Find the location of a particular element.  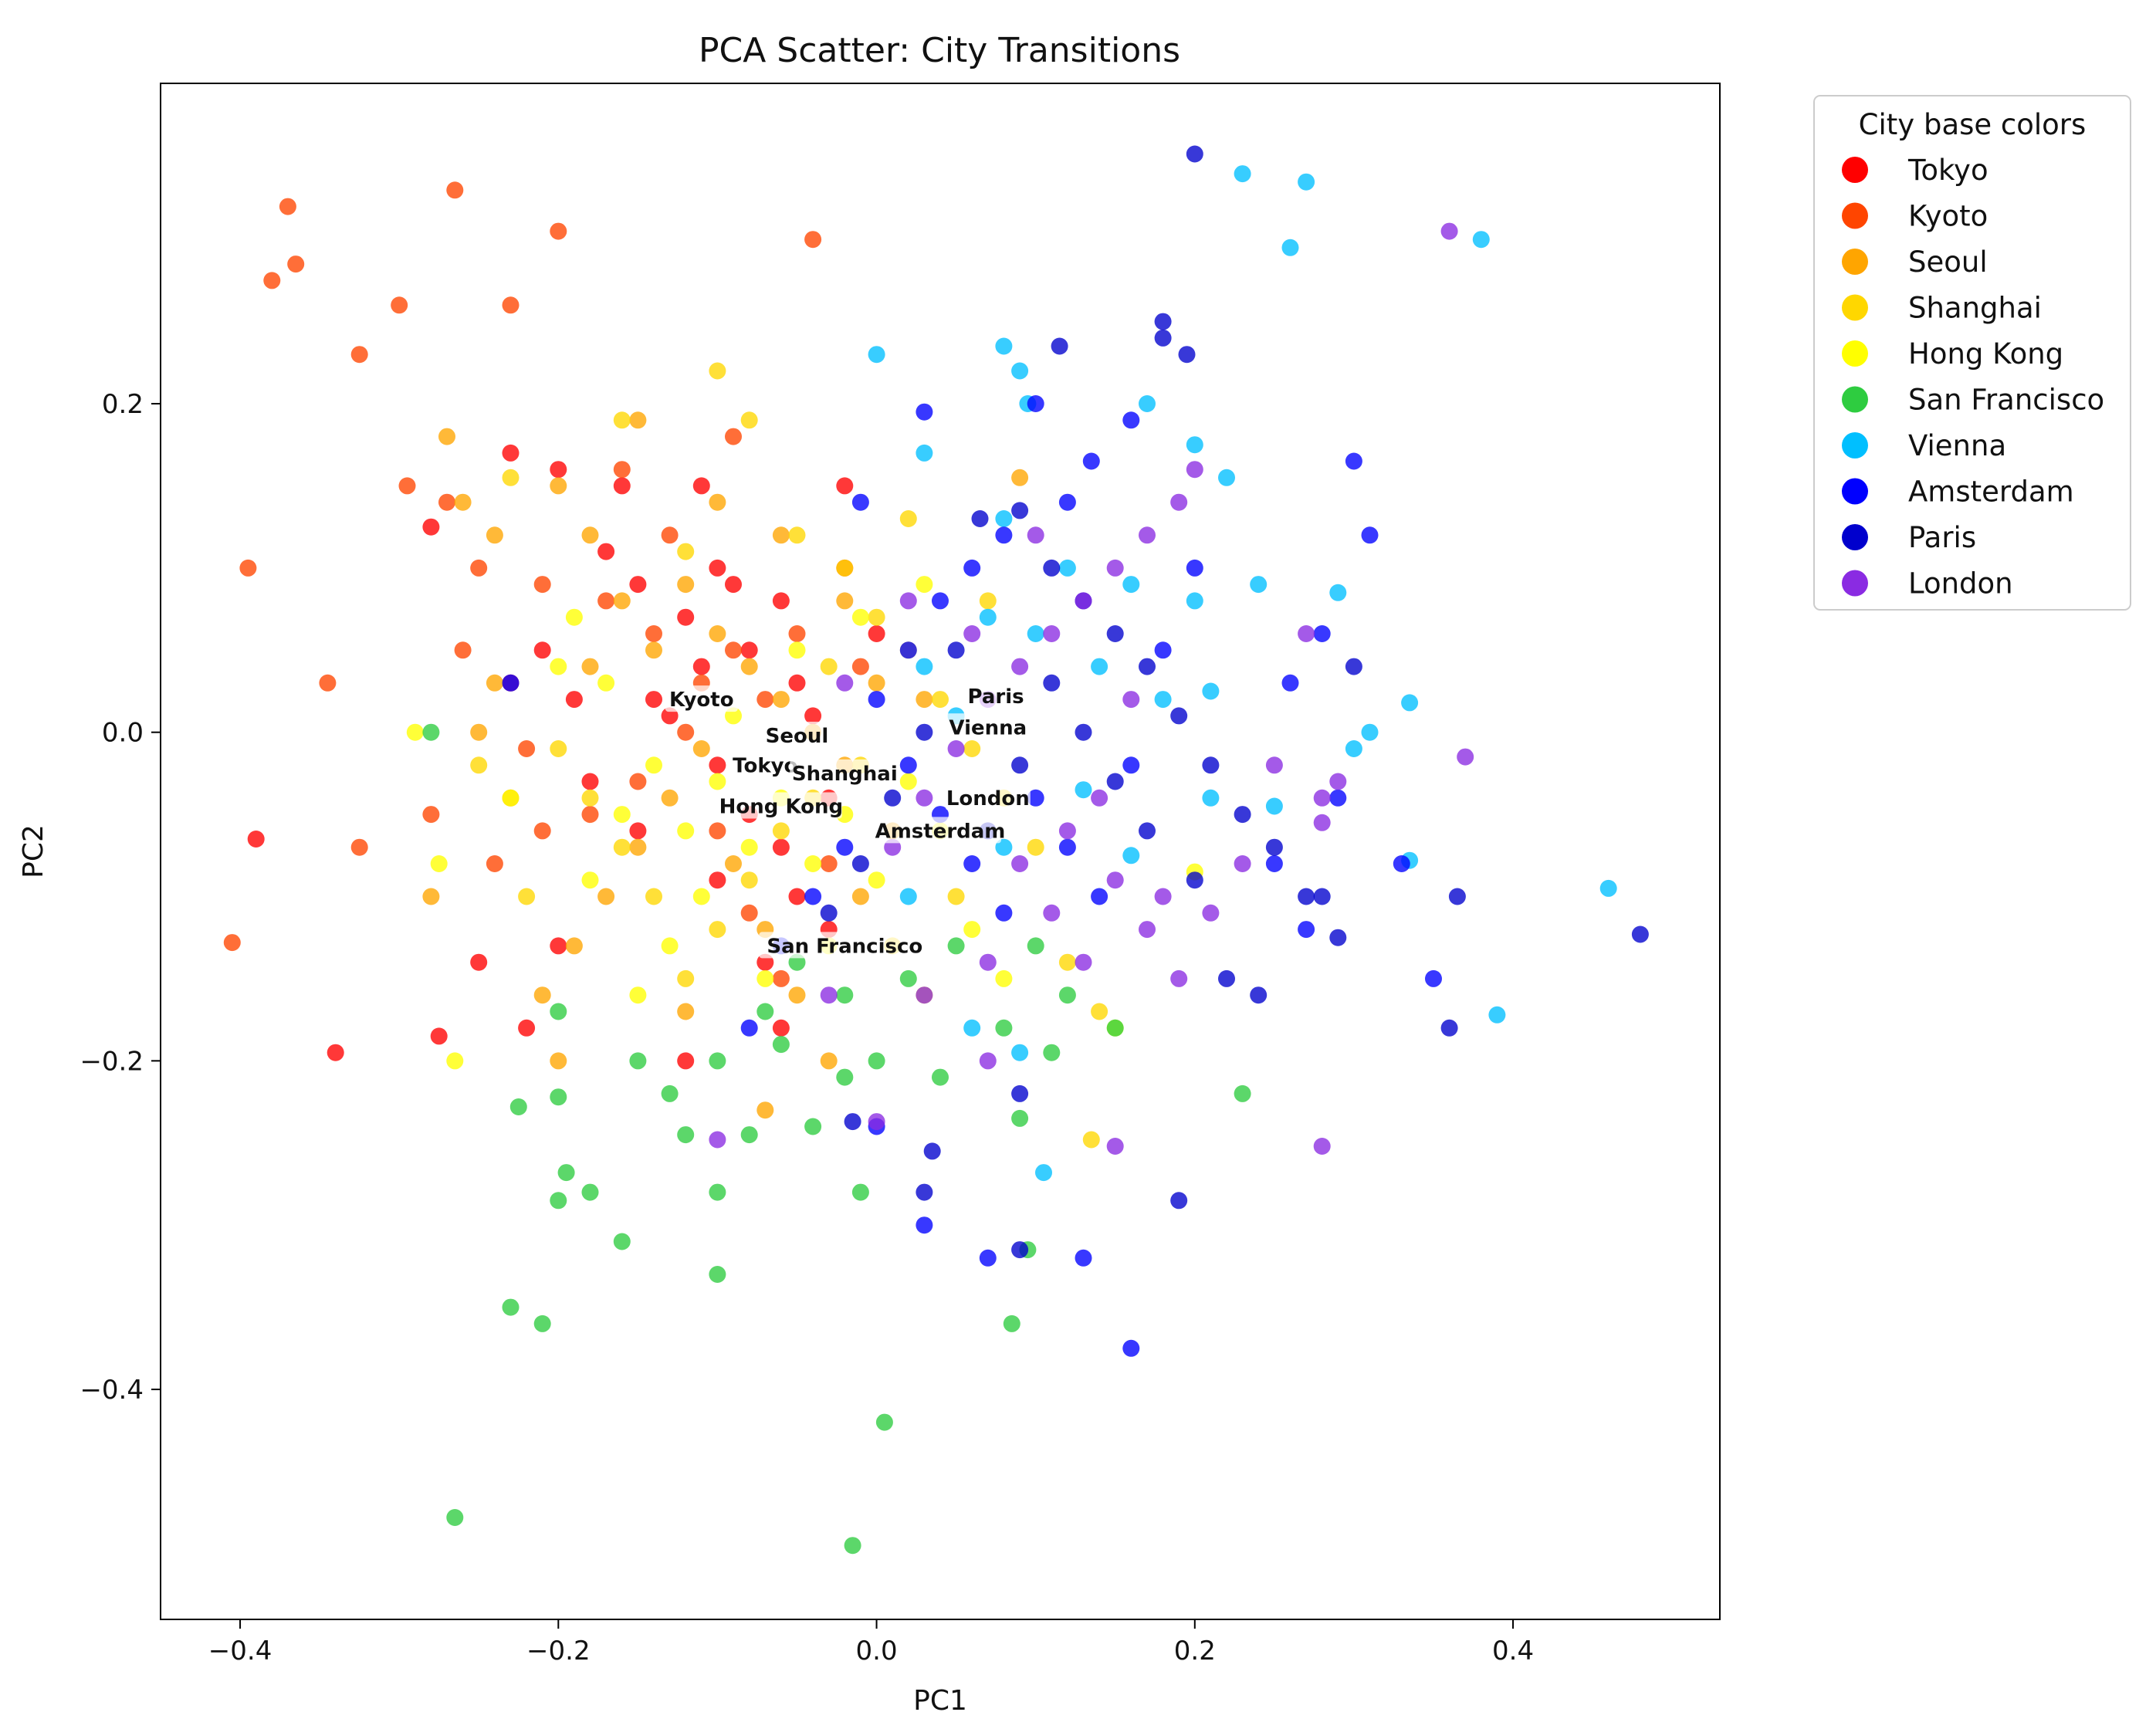

legend-marker-seoul is located at coordinates (1855, 262).